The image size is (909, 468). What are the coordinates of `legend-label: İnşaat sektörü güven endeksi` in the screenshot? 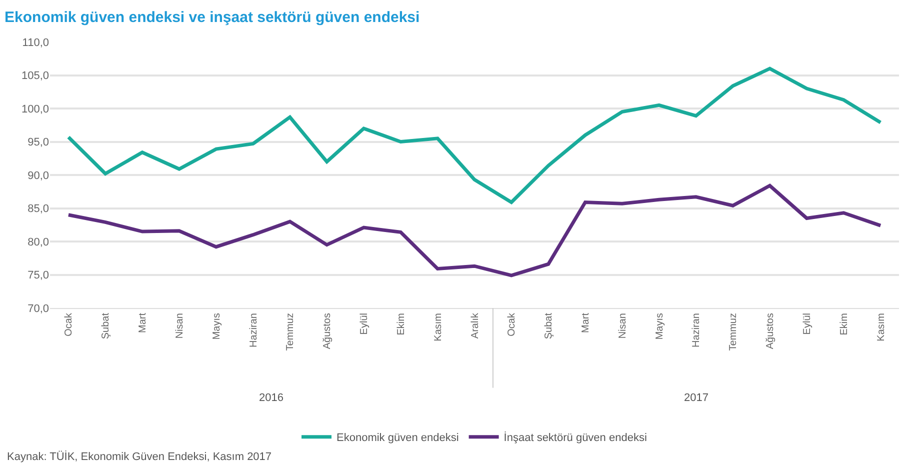 It's located at (575, 437).